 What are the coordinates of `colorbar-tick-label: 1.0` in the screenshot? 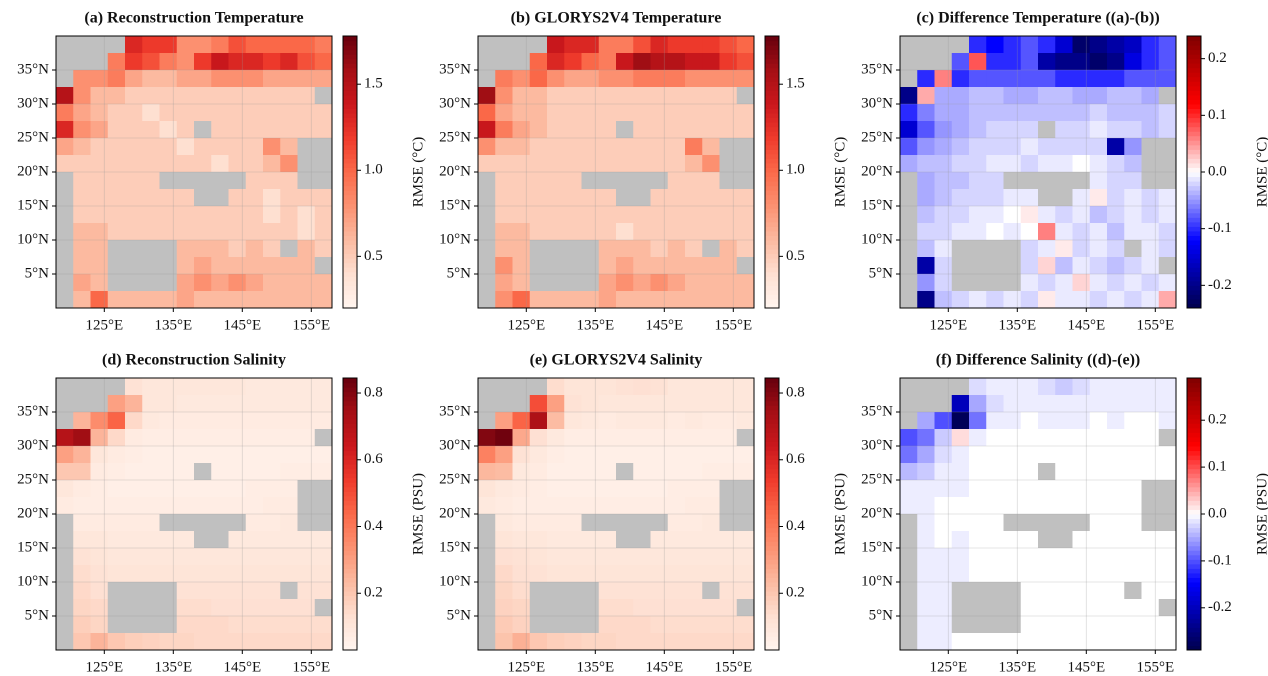 It's located at (795, 170).